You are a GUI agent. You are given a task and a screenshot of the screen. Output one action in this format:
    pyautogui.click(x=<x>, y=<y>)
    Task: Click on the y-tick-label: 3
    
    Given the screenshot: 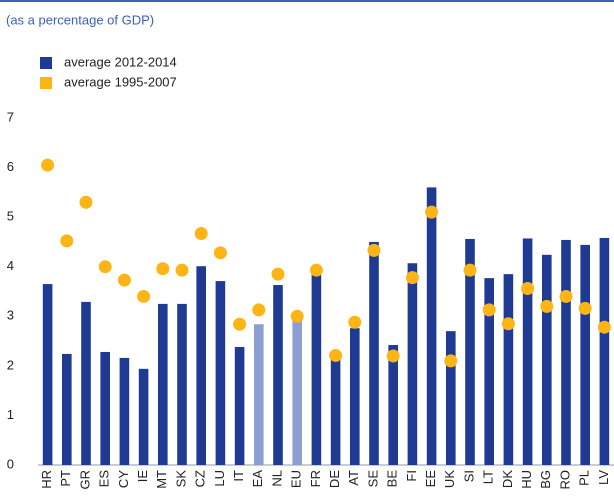 What is the action you would take?
    pyautogui.click(x=10, y=315)
    